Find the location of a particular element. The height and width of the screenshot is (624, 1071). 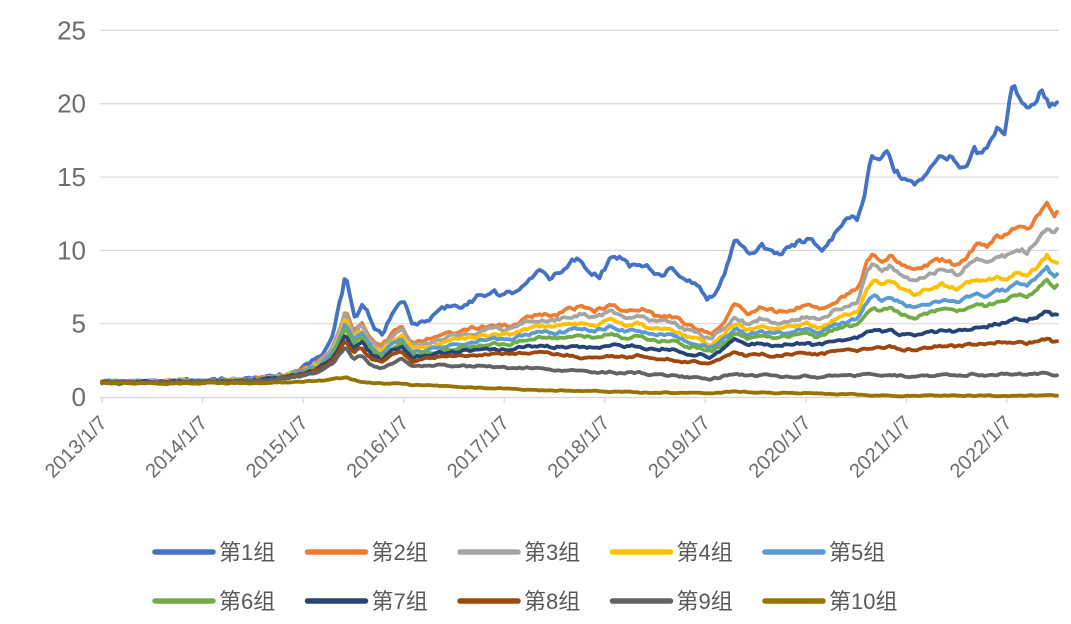

y-axis-label: 0 is located at coordinates (79, 397).